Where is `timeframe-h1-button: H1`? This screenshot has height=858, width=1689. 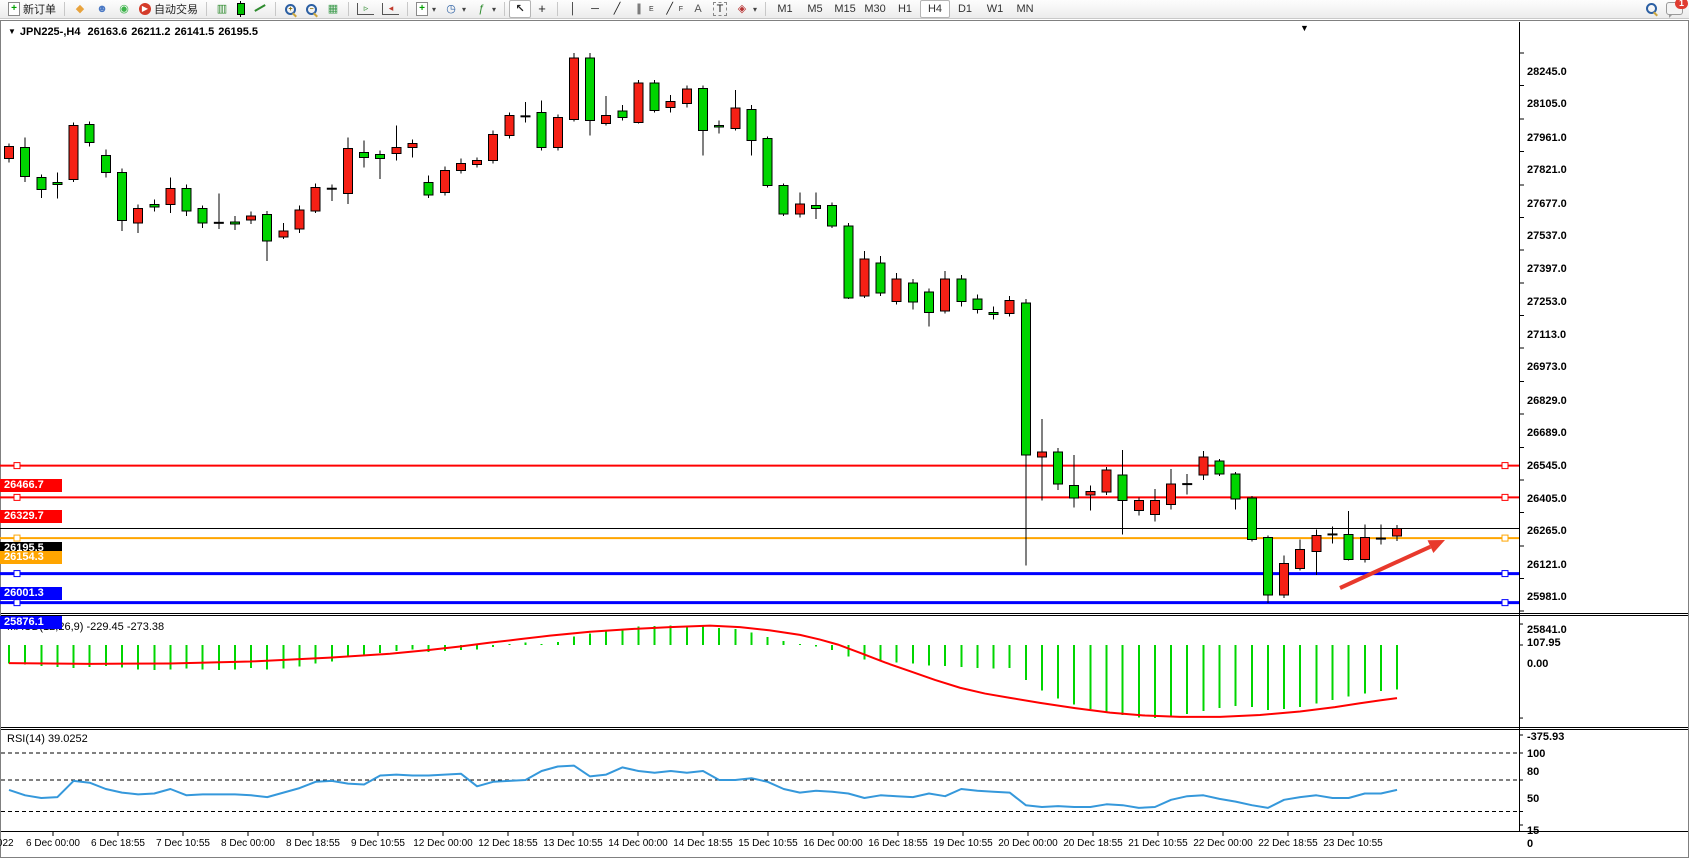
timeframe-h1-button: H1 is located at coordinates (905, 9).